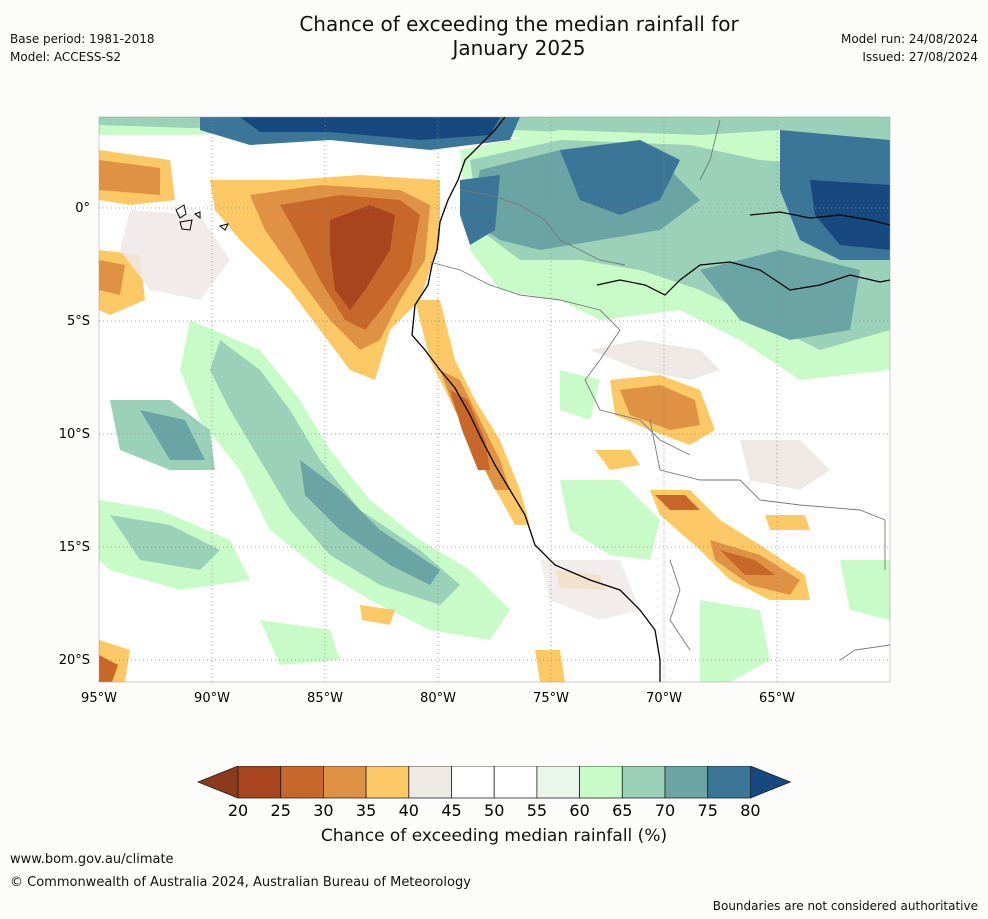 The width and height of the screenshot is (988, 919). I want to click on lon-axis-labels: 95°W 90°W 85°W 80°W 75°W 70°W 65°W, so click(438, 698).